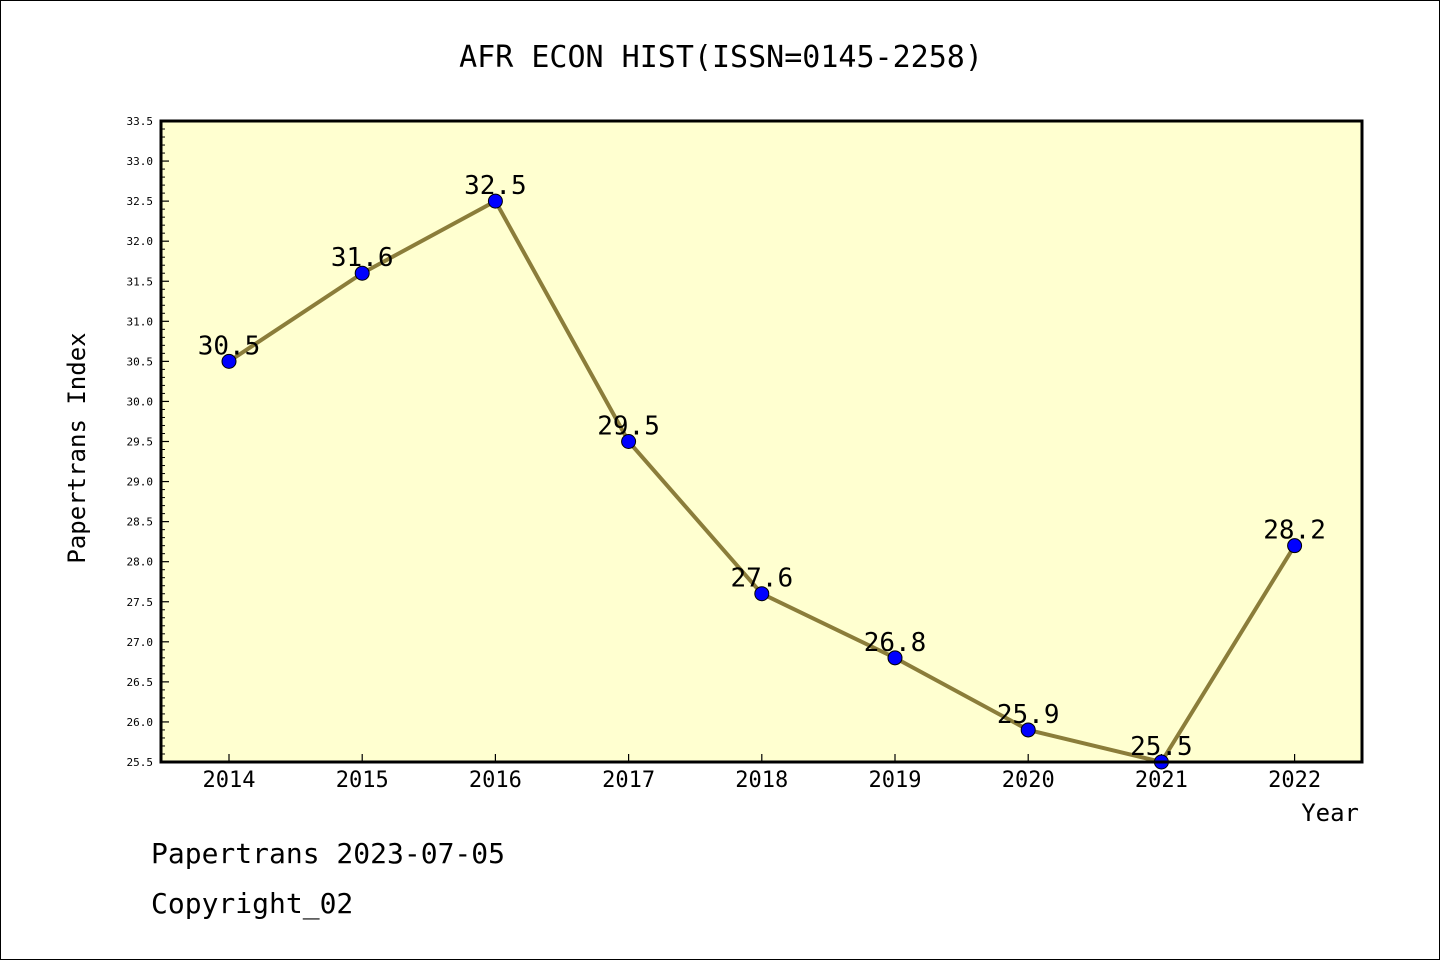 The height and width of the screenshot is (961, 1440). What do you see at coordinates (140, 562) in the screenshot?
I see `y-tick-label: 28.0` at bounding box center [140, 562].